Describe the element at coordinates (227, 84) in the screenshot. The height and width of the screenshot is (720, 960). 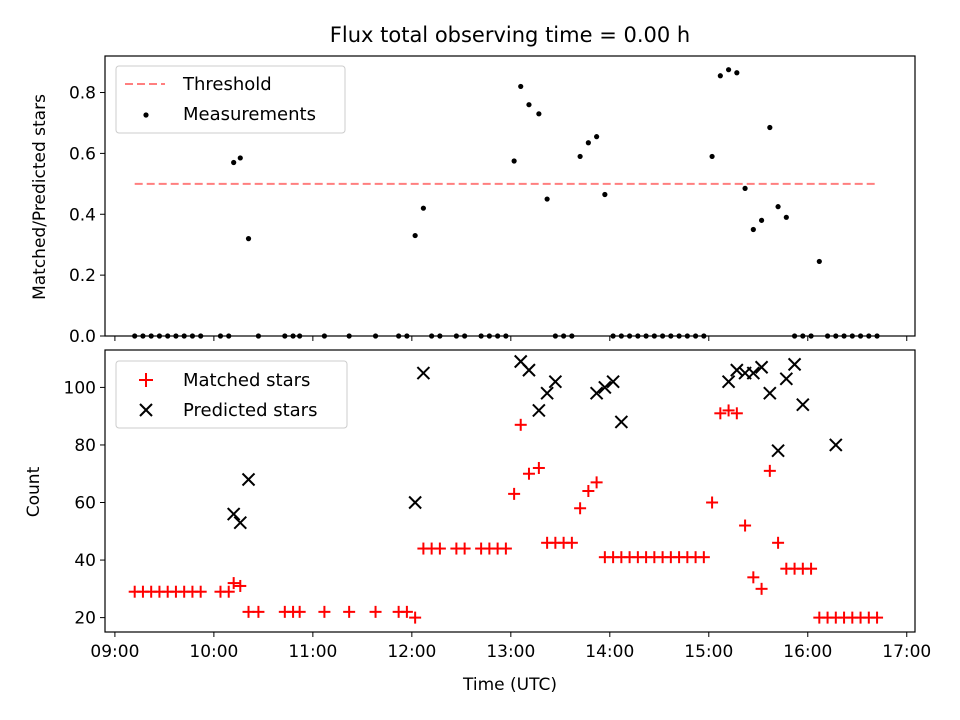
I see `legend-threshold-label: Threshold` at that location.